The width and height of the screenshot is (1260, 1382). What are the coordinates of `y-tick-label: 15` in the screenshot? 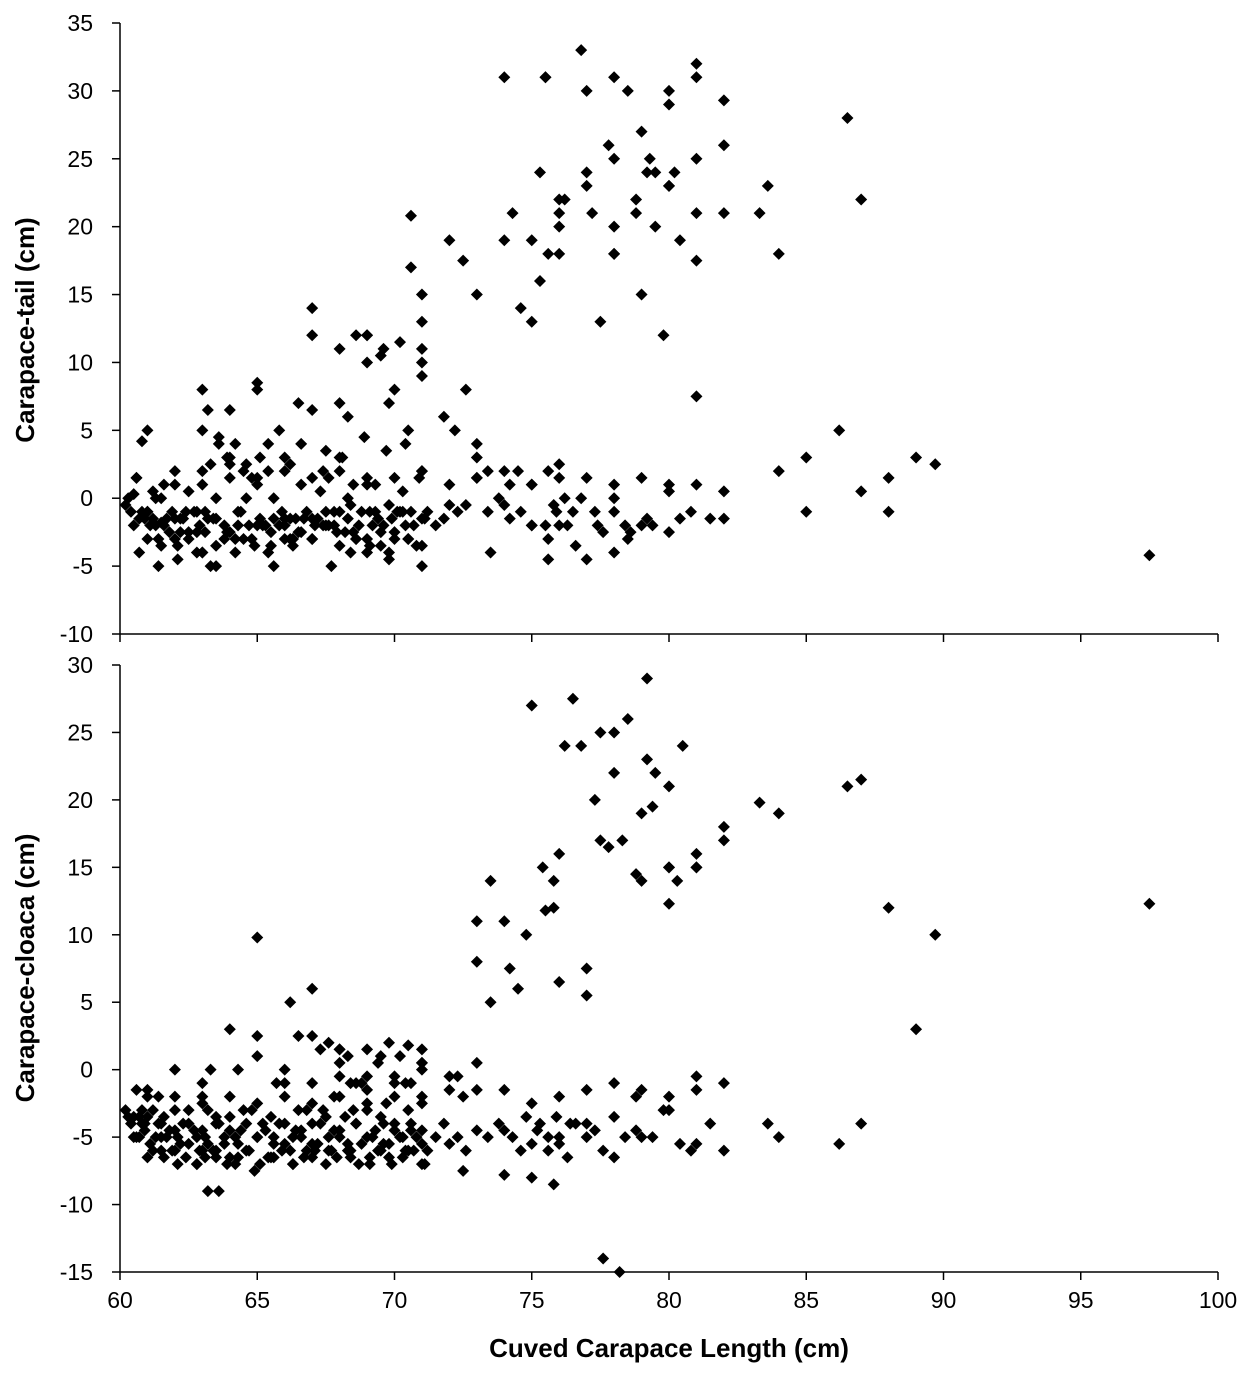 It's located at (80, 867).